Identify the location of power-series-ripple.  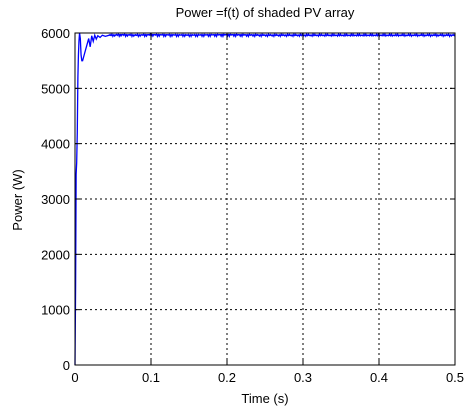
(282, 35).